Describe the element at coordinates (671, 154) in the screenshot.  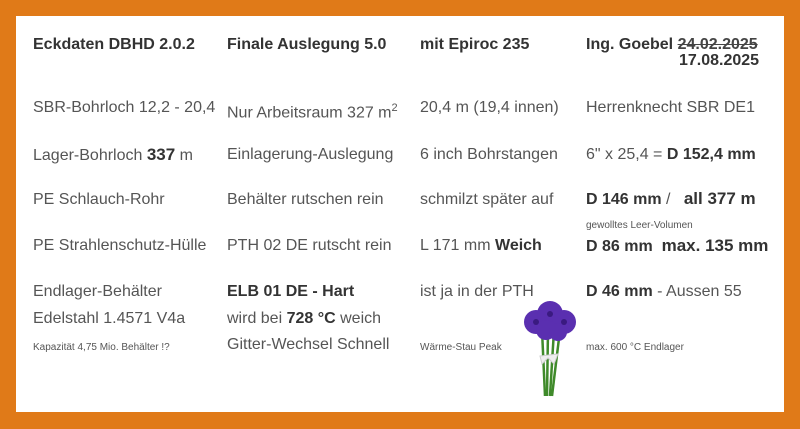
I see `cell: 6" x 25,4 = D 152,4 mm` at that location.